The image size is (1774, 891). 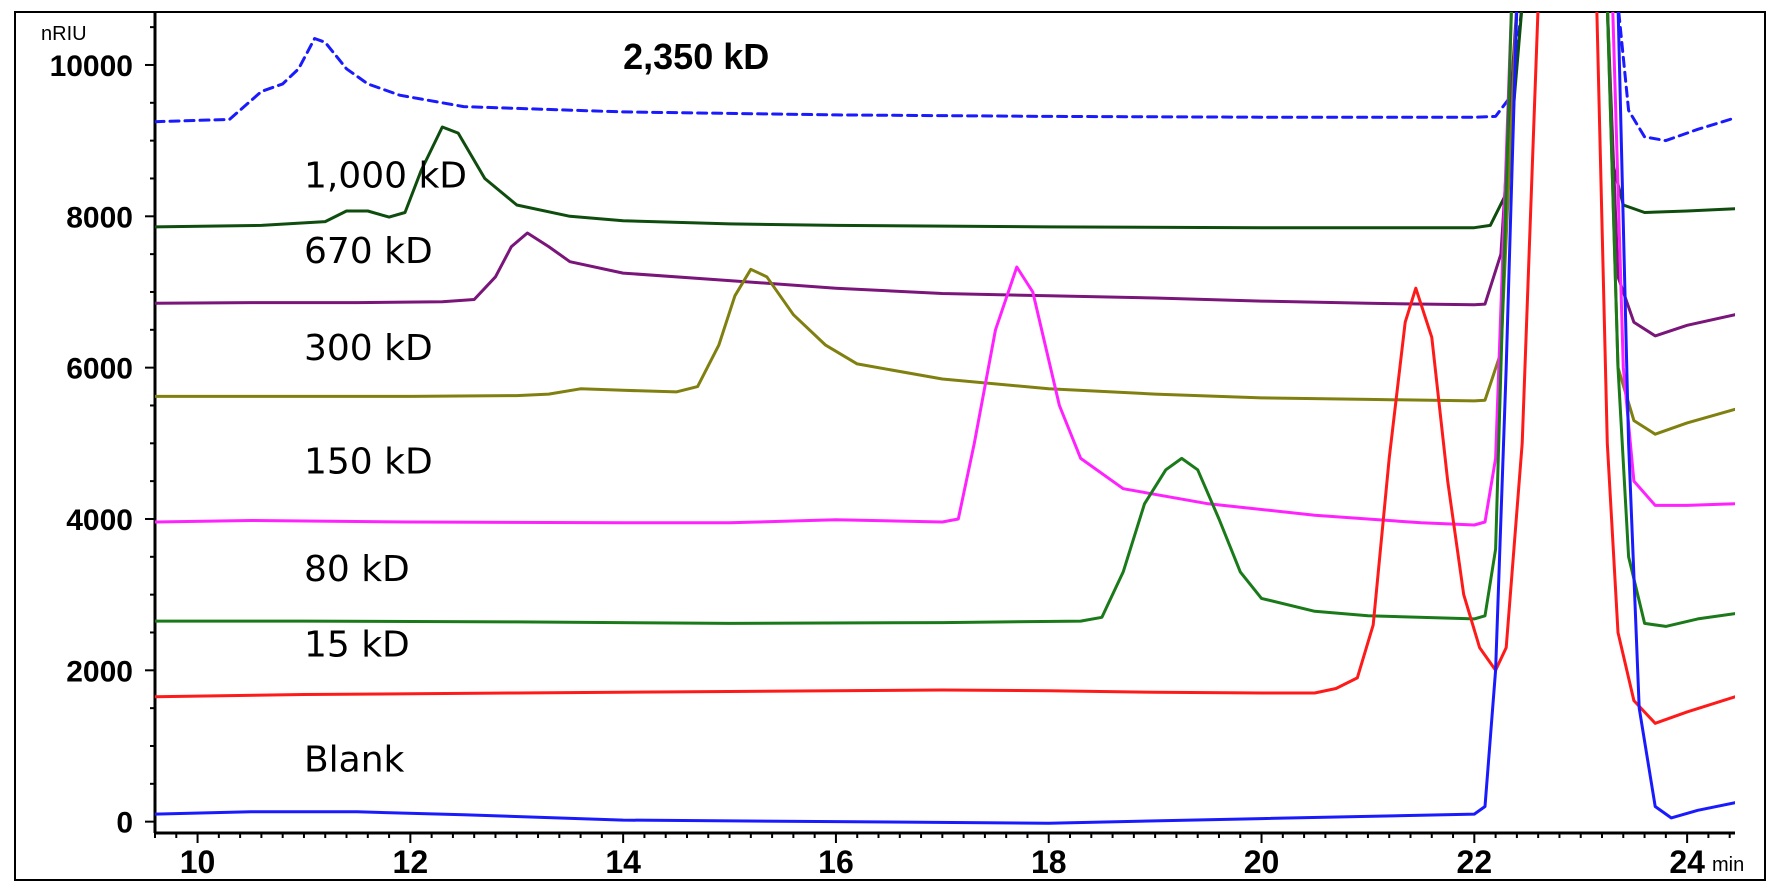 I want to click on x-tick-label: 18, so click(x=1049, y=862).